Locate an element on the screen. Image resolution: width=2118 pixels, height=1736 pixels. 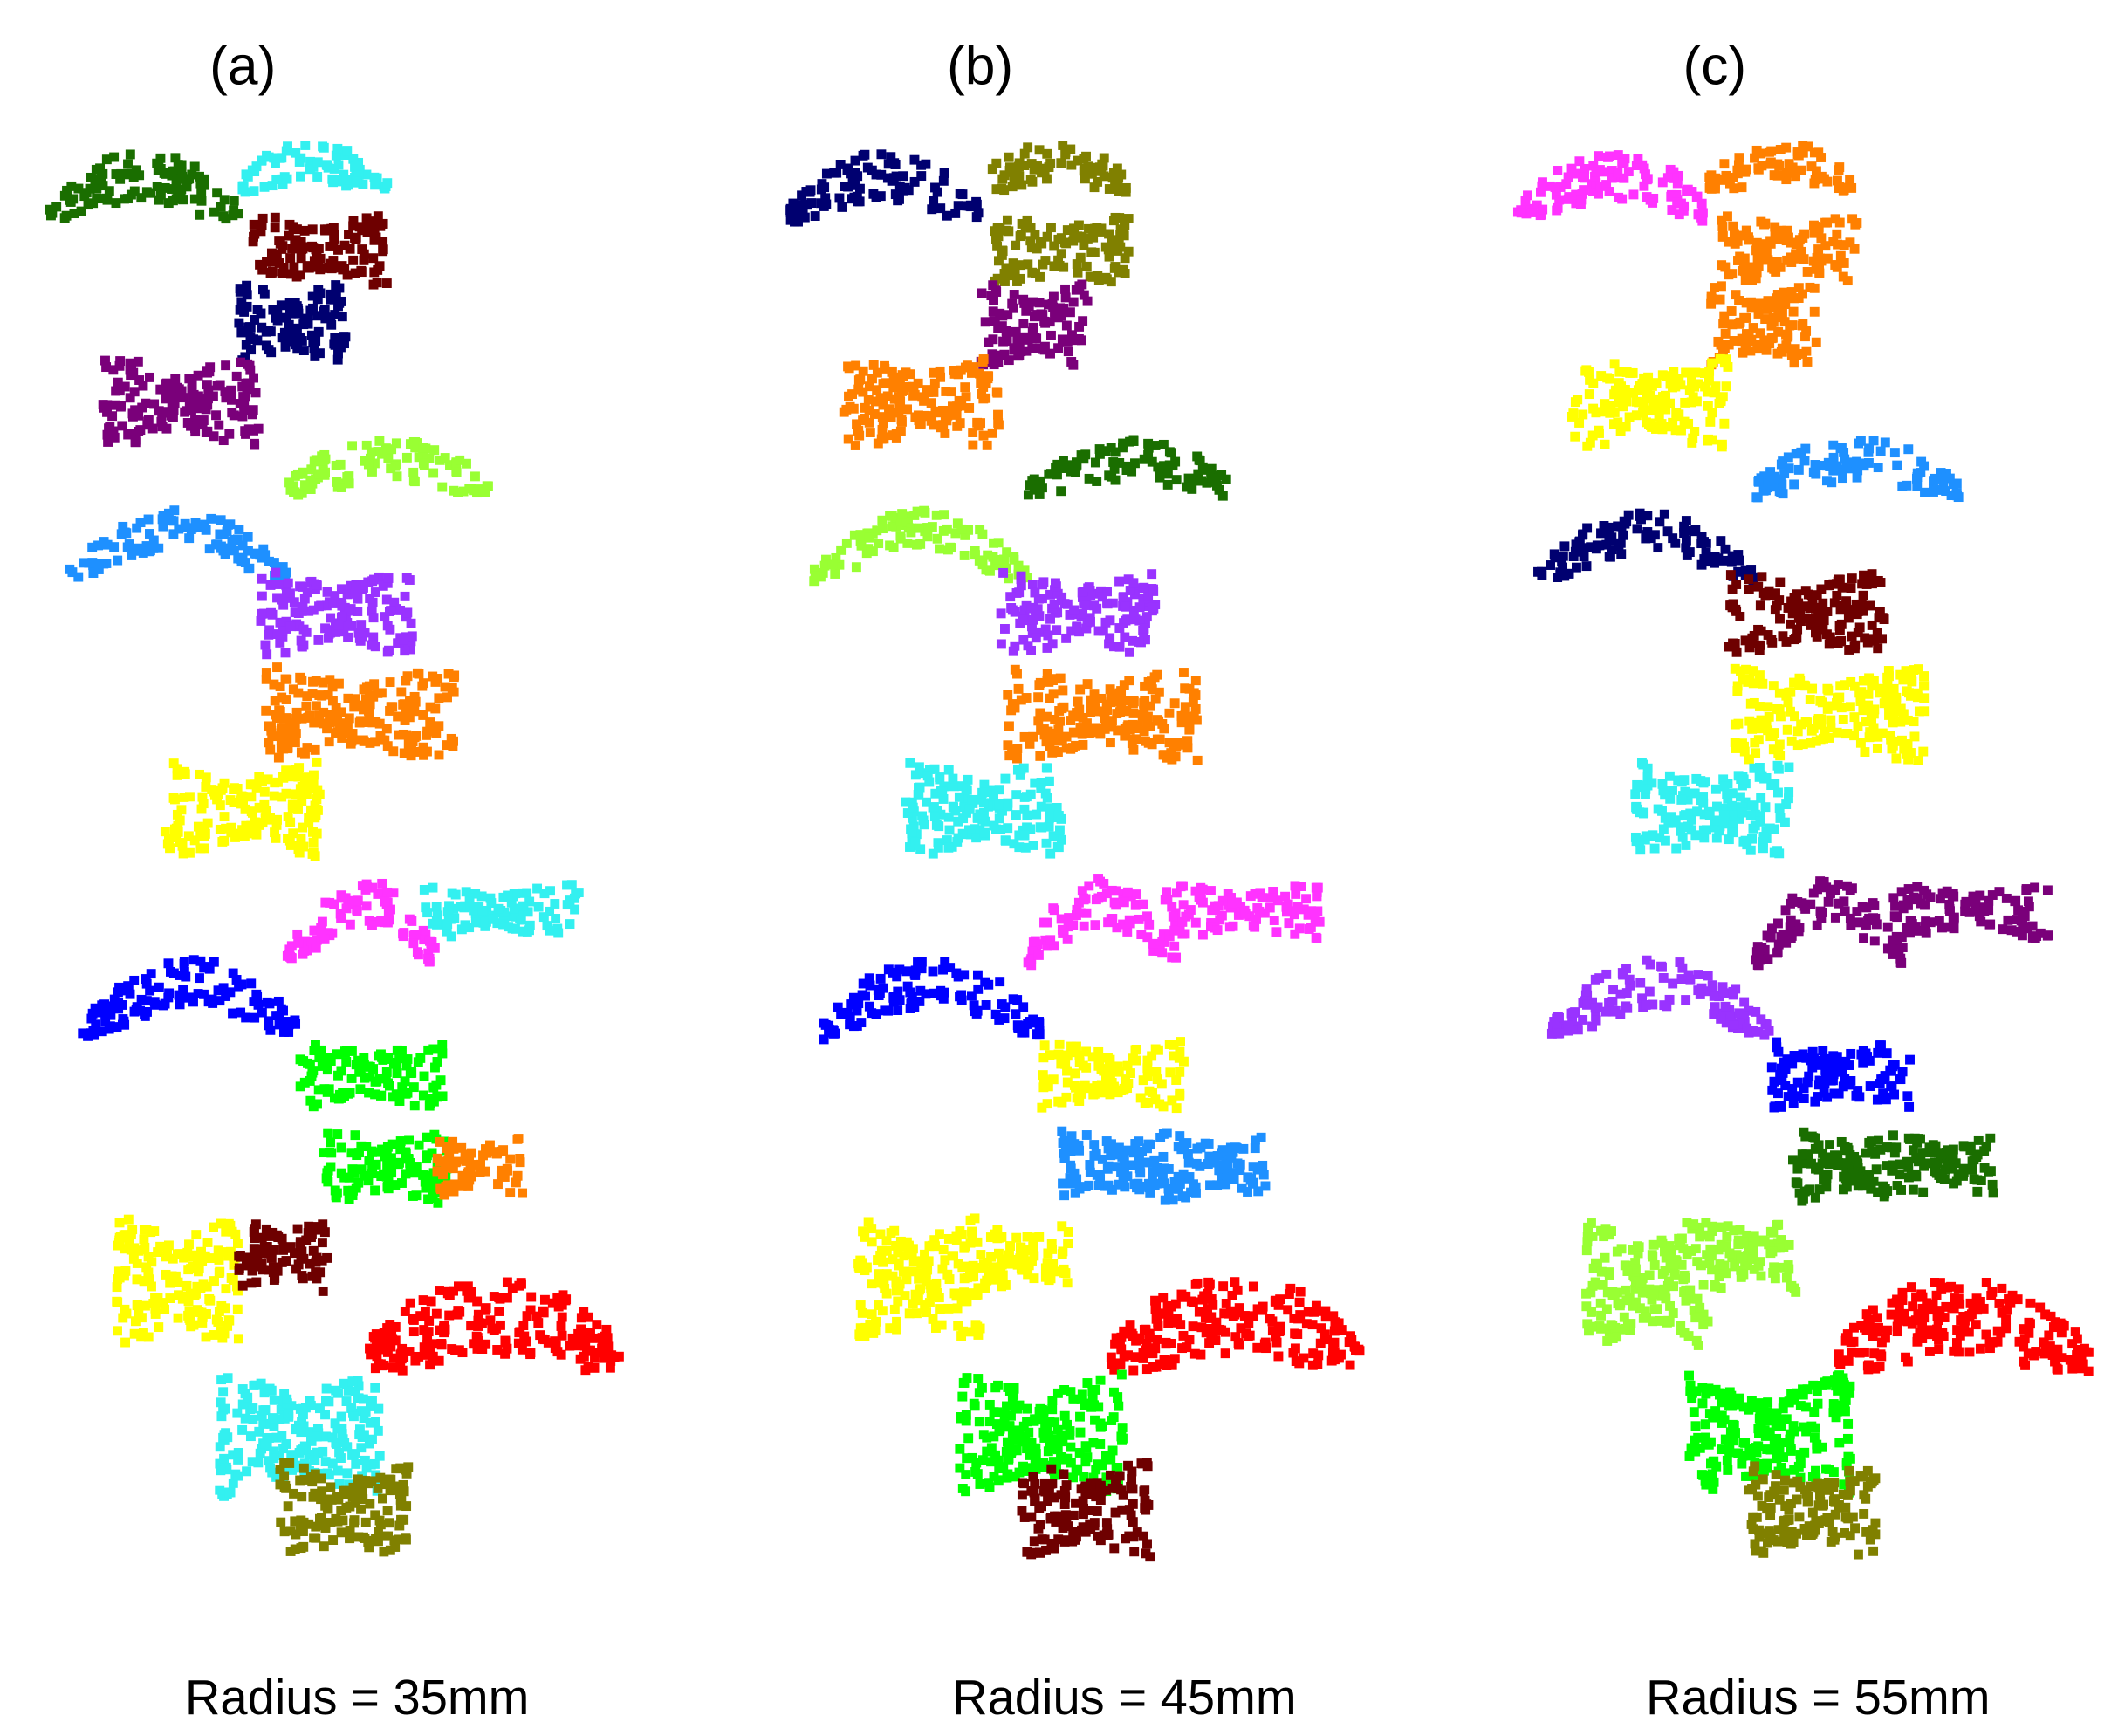
panel-caption: Radius = 35mm is located at coordinates (358, 1697).